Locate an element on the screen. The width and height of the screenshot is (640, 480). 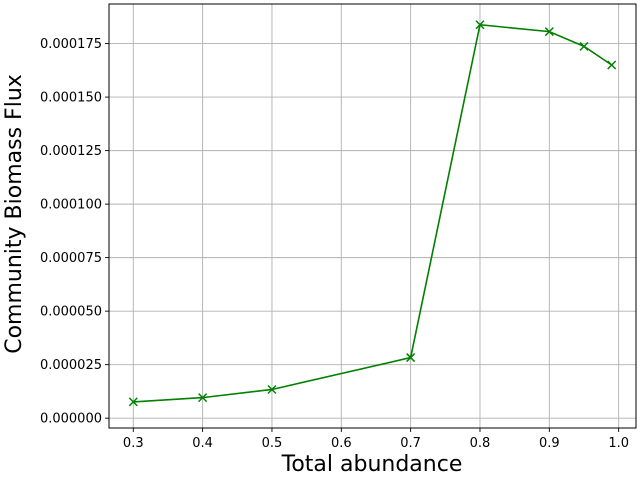
y-axis-title: Community Biomass Flux is located at coordinates (14, 214).